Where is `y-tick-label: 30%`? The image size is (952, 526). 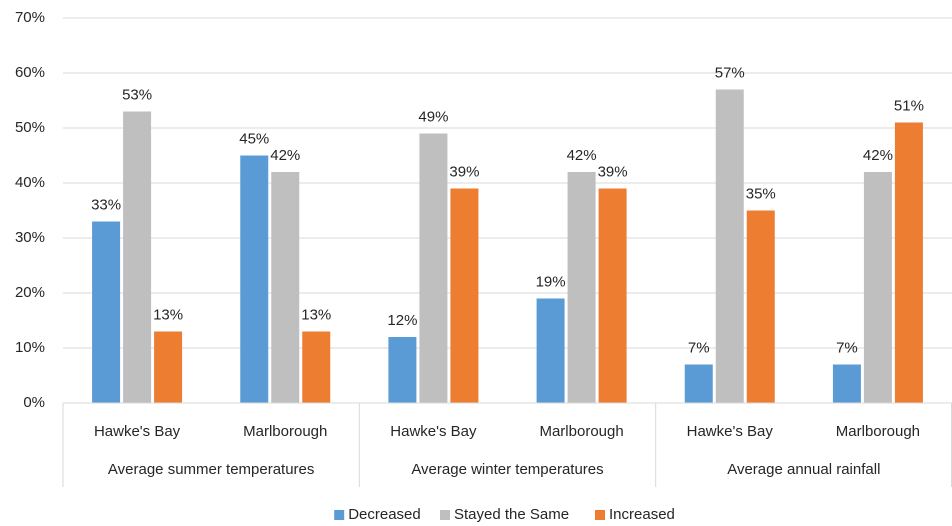
y-tick-label: 30% is located at coordinates (30, 237).